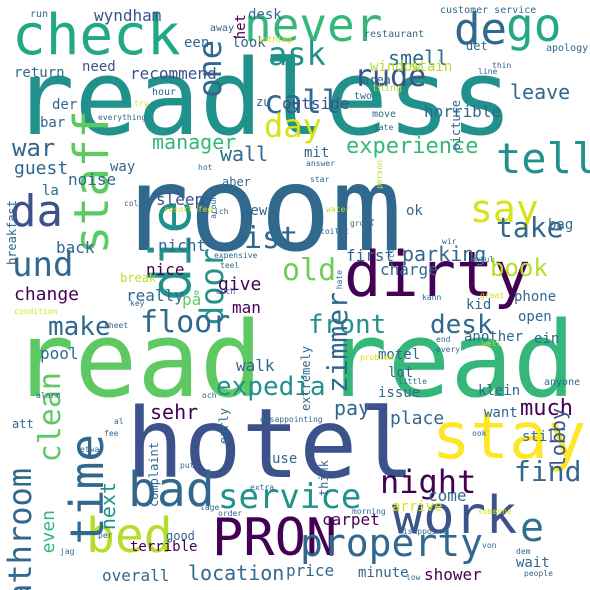 The width and height of the screenshot is (590, 590). Describe the element at coordinates (224, 426) in the screenshot. I see `cloud-word: early` at that location.